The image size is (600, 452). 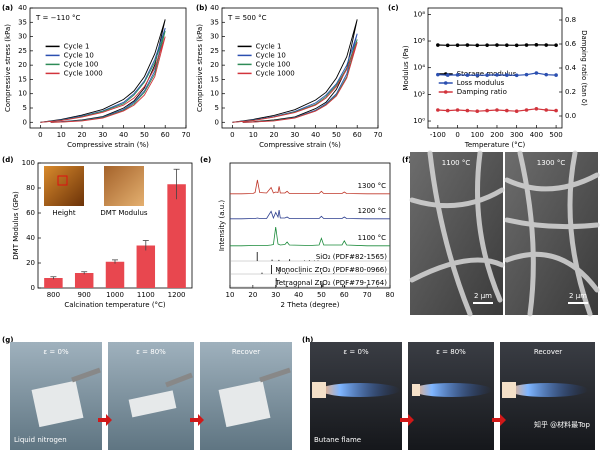 What do you see at coordinates (58, 18) in the screenshot?
I see `annotation: T = −110 °C` at bounding box center [58, 18].